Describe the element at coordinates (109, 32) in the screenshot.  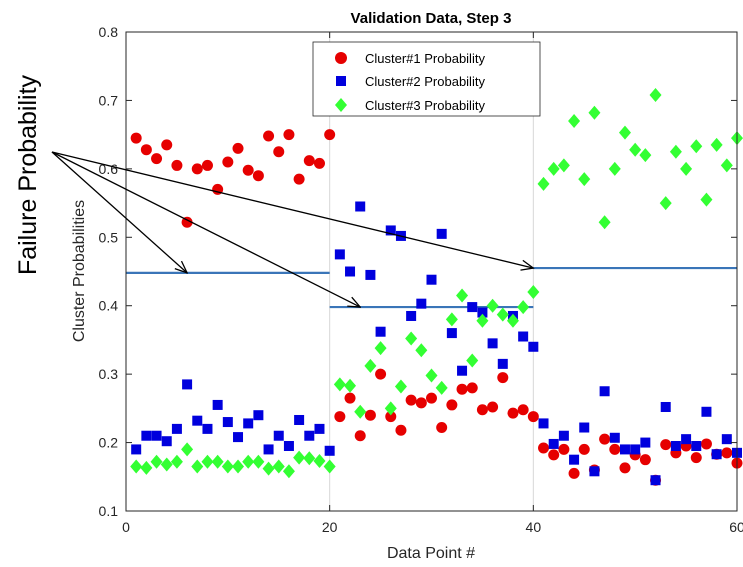
I see `y-tick-label: 0.8` at that location.